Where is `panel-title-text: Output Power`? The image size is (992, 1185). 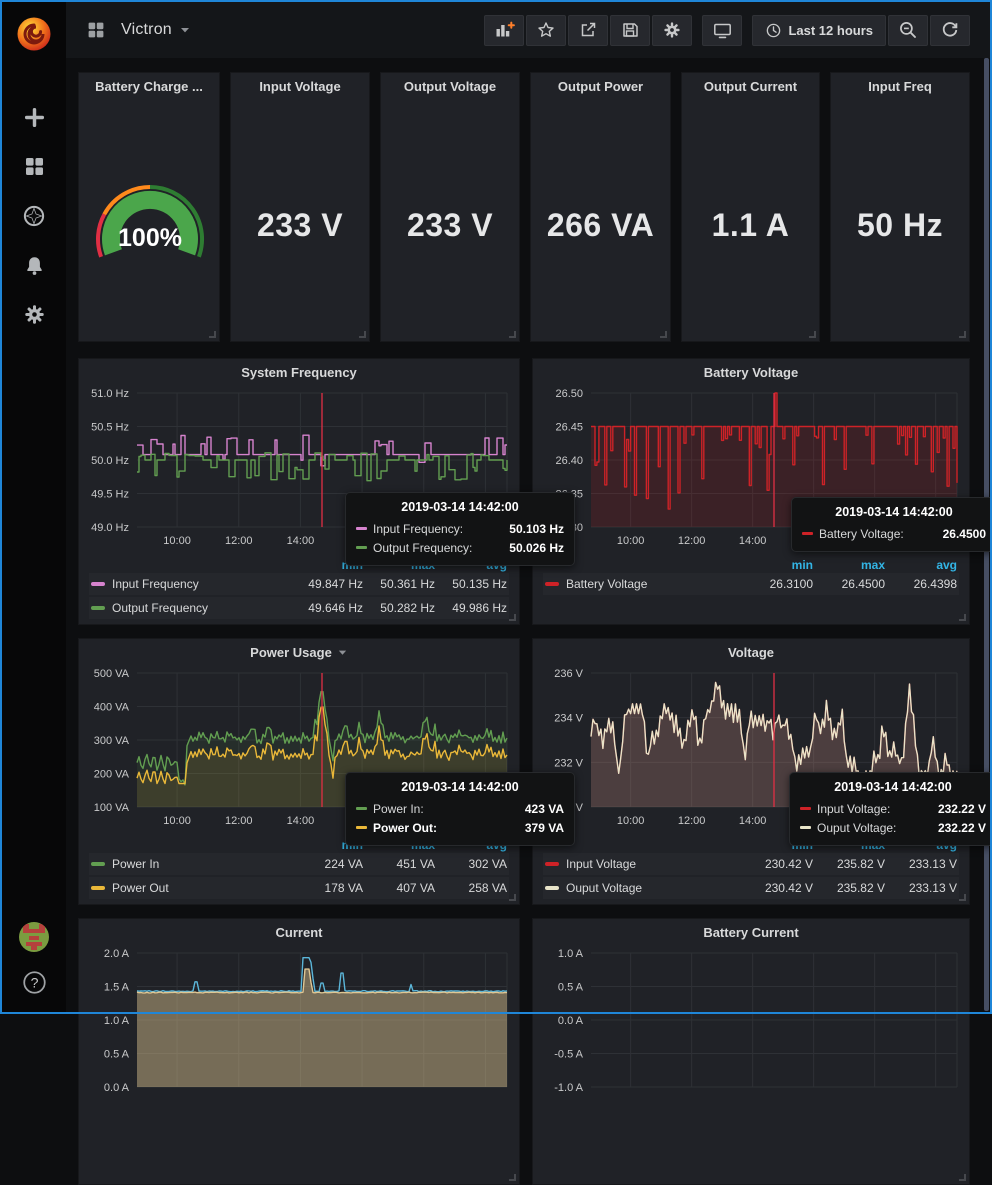
panel-title-text: Output Power is located at coordinates (600, 86).